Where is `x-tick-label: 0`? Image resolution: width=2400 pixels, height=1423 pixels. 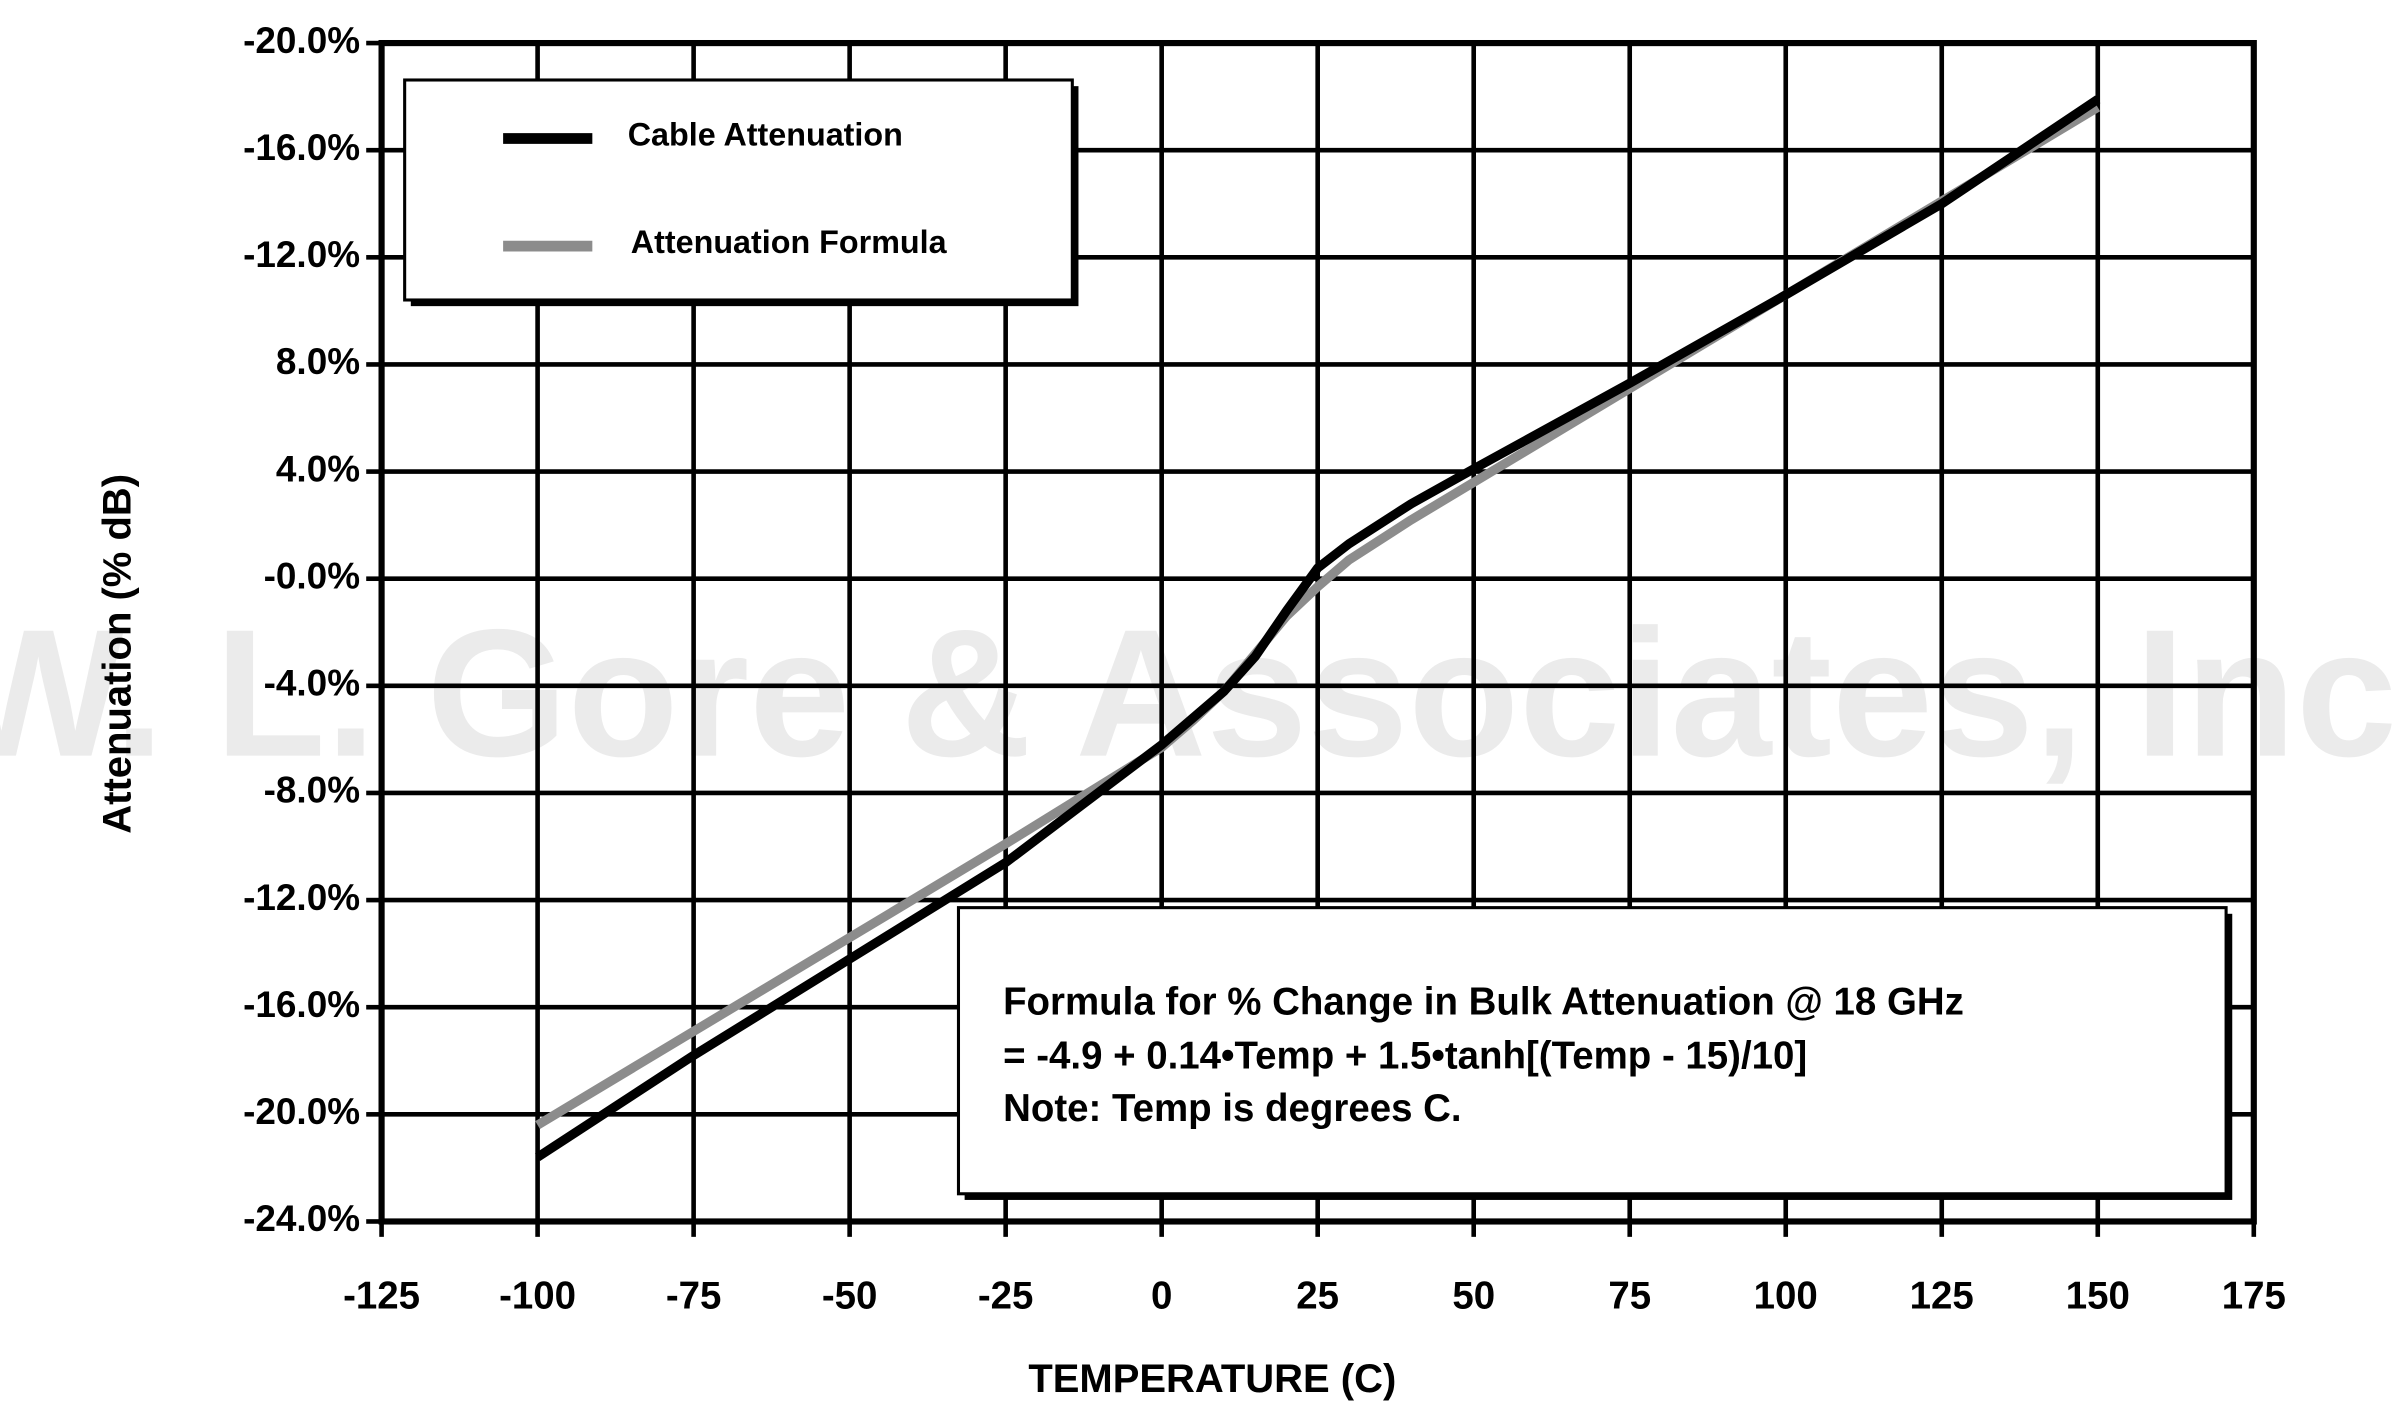
x-tick-label: 0 is located at coordinates (1161, 1296).